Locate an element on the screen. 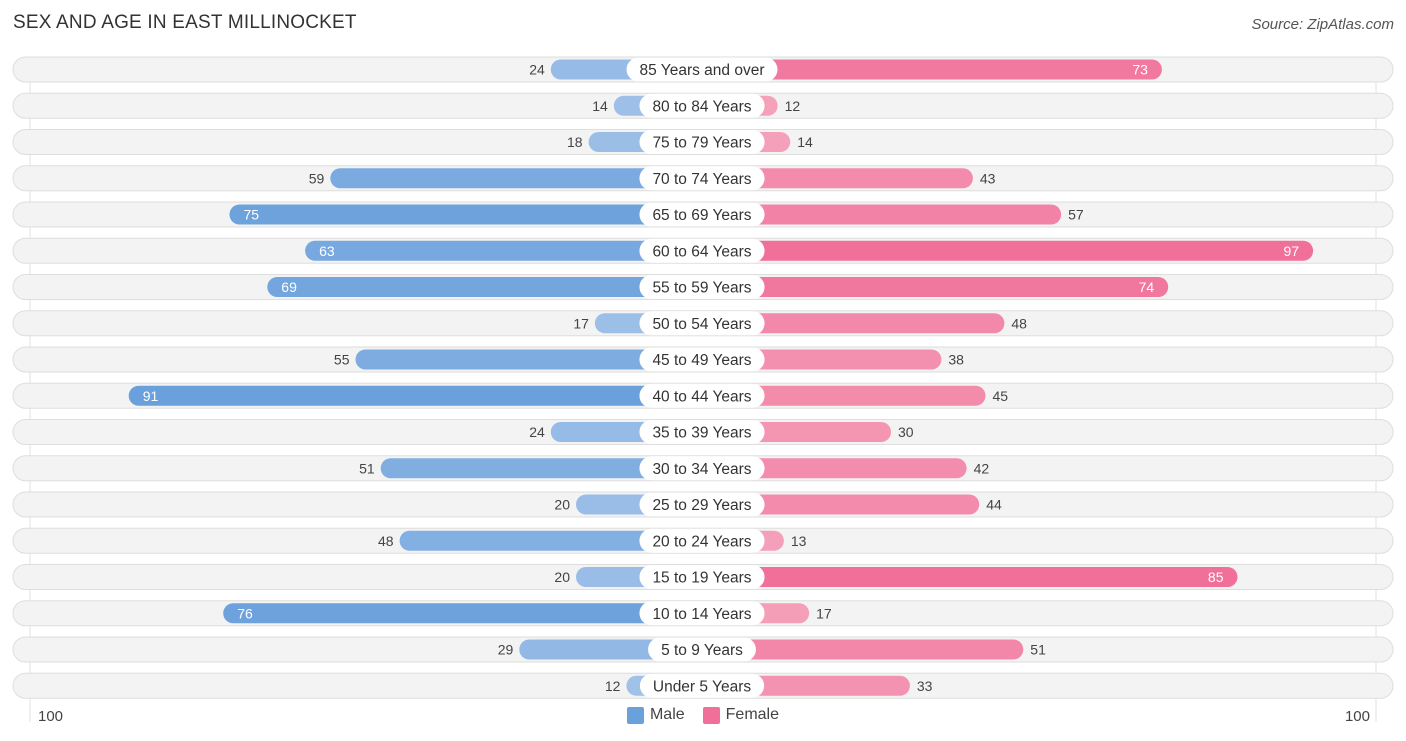 This screenshot has height=741, width=1406. category-label: 55 to 59 Years is located at coordinates (701, 288).